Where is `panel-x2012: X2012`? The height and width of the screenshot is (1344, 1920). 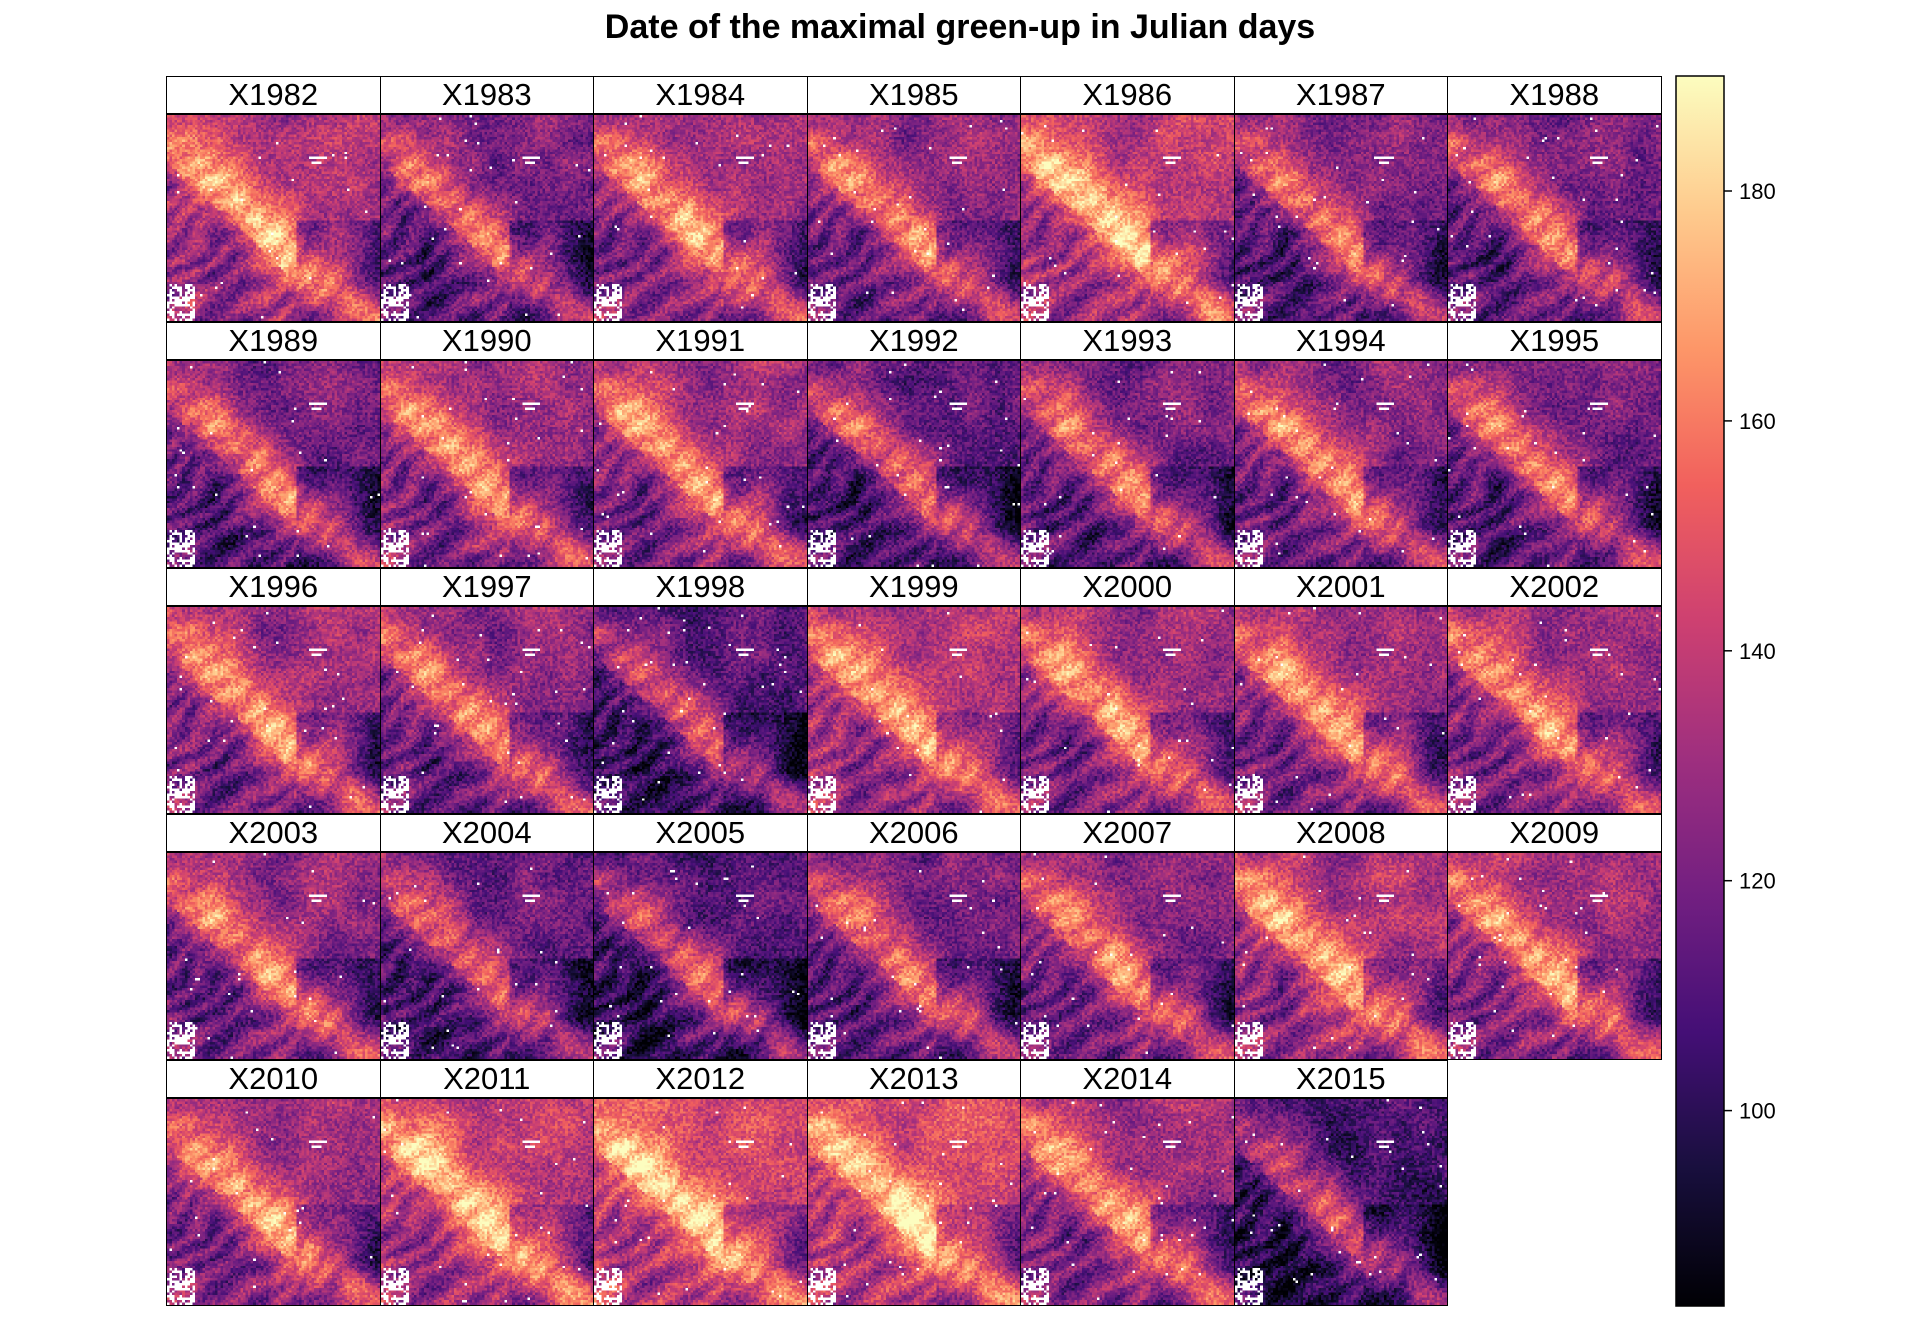
panel-x2012: X2012 is located at coordinates (700, 1183).